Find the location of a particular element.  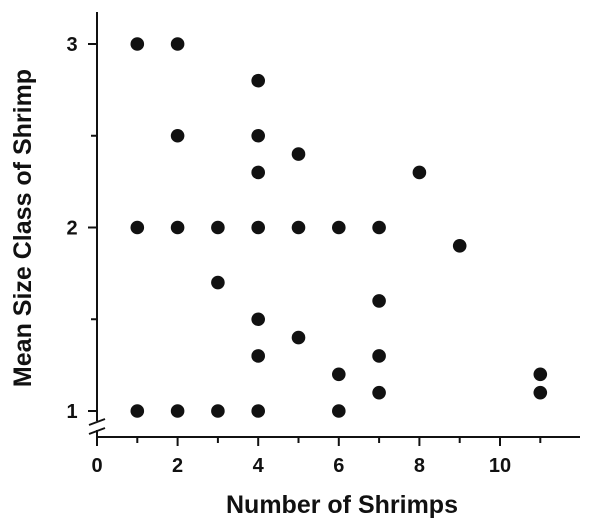

y-axis-ticks: 1 2 3 is located at coordinates (81, 228).